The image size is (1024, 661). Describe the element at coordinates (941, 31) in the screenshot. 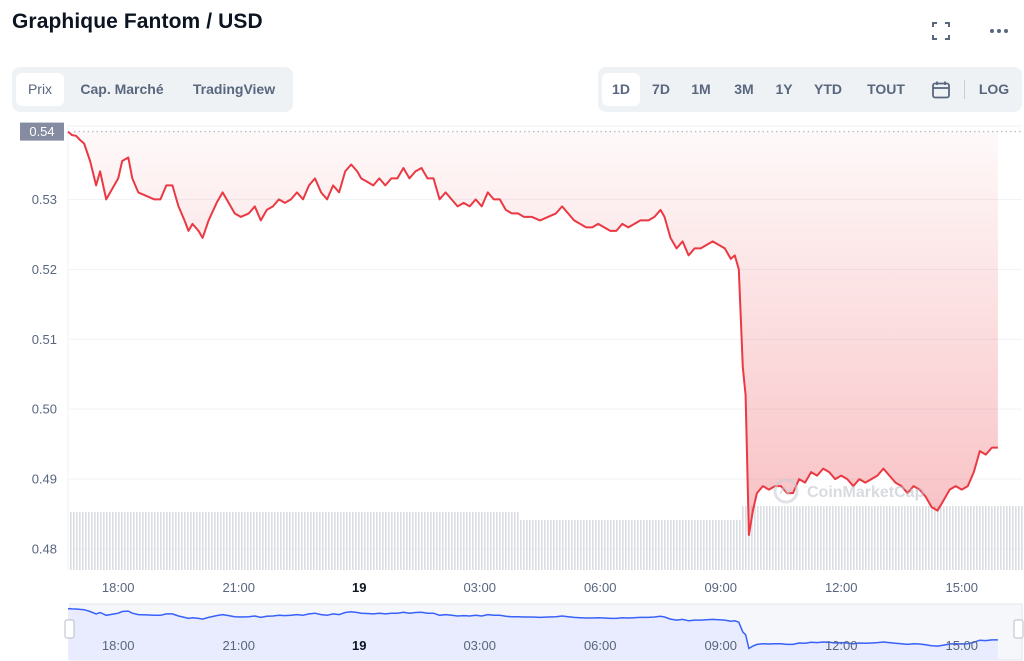

I see `expand-icon` at that location.